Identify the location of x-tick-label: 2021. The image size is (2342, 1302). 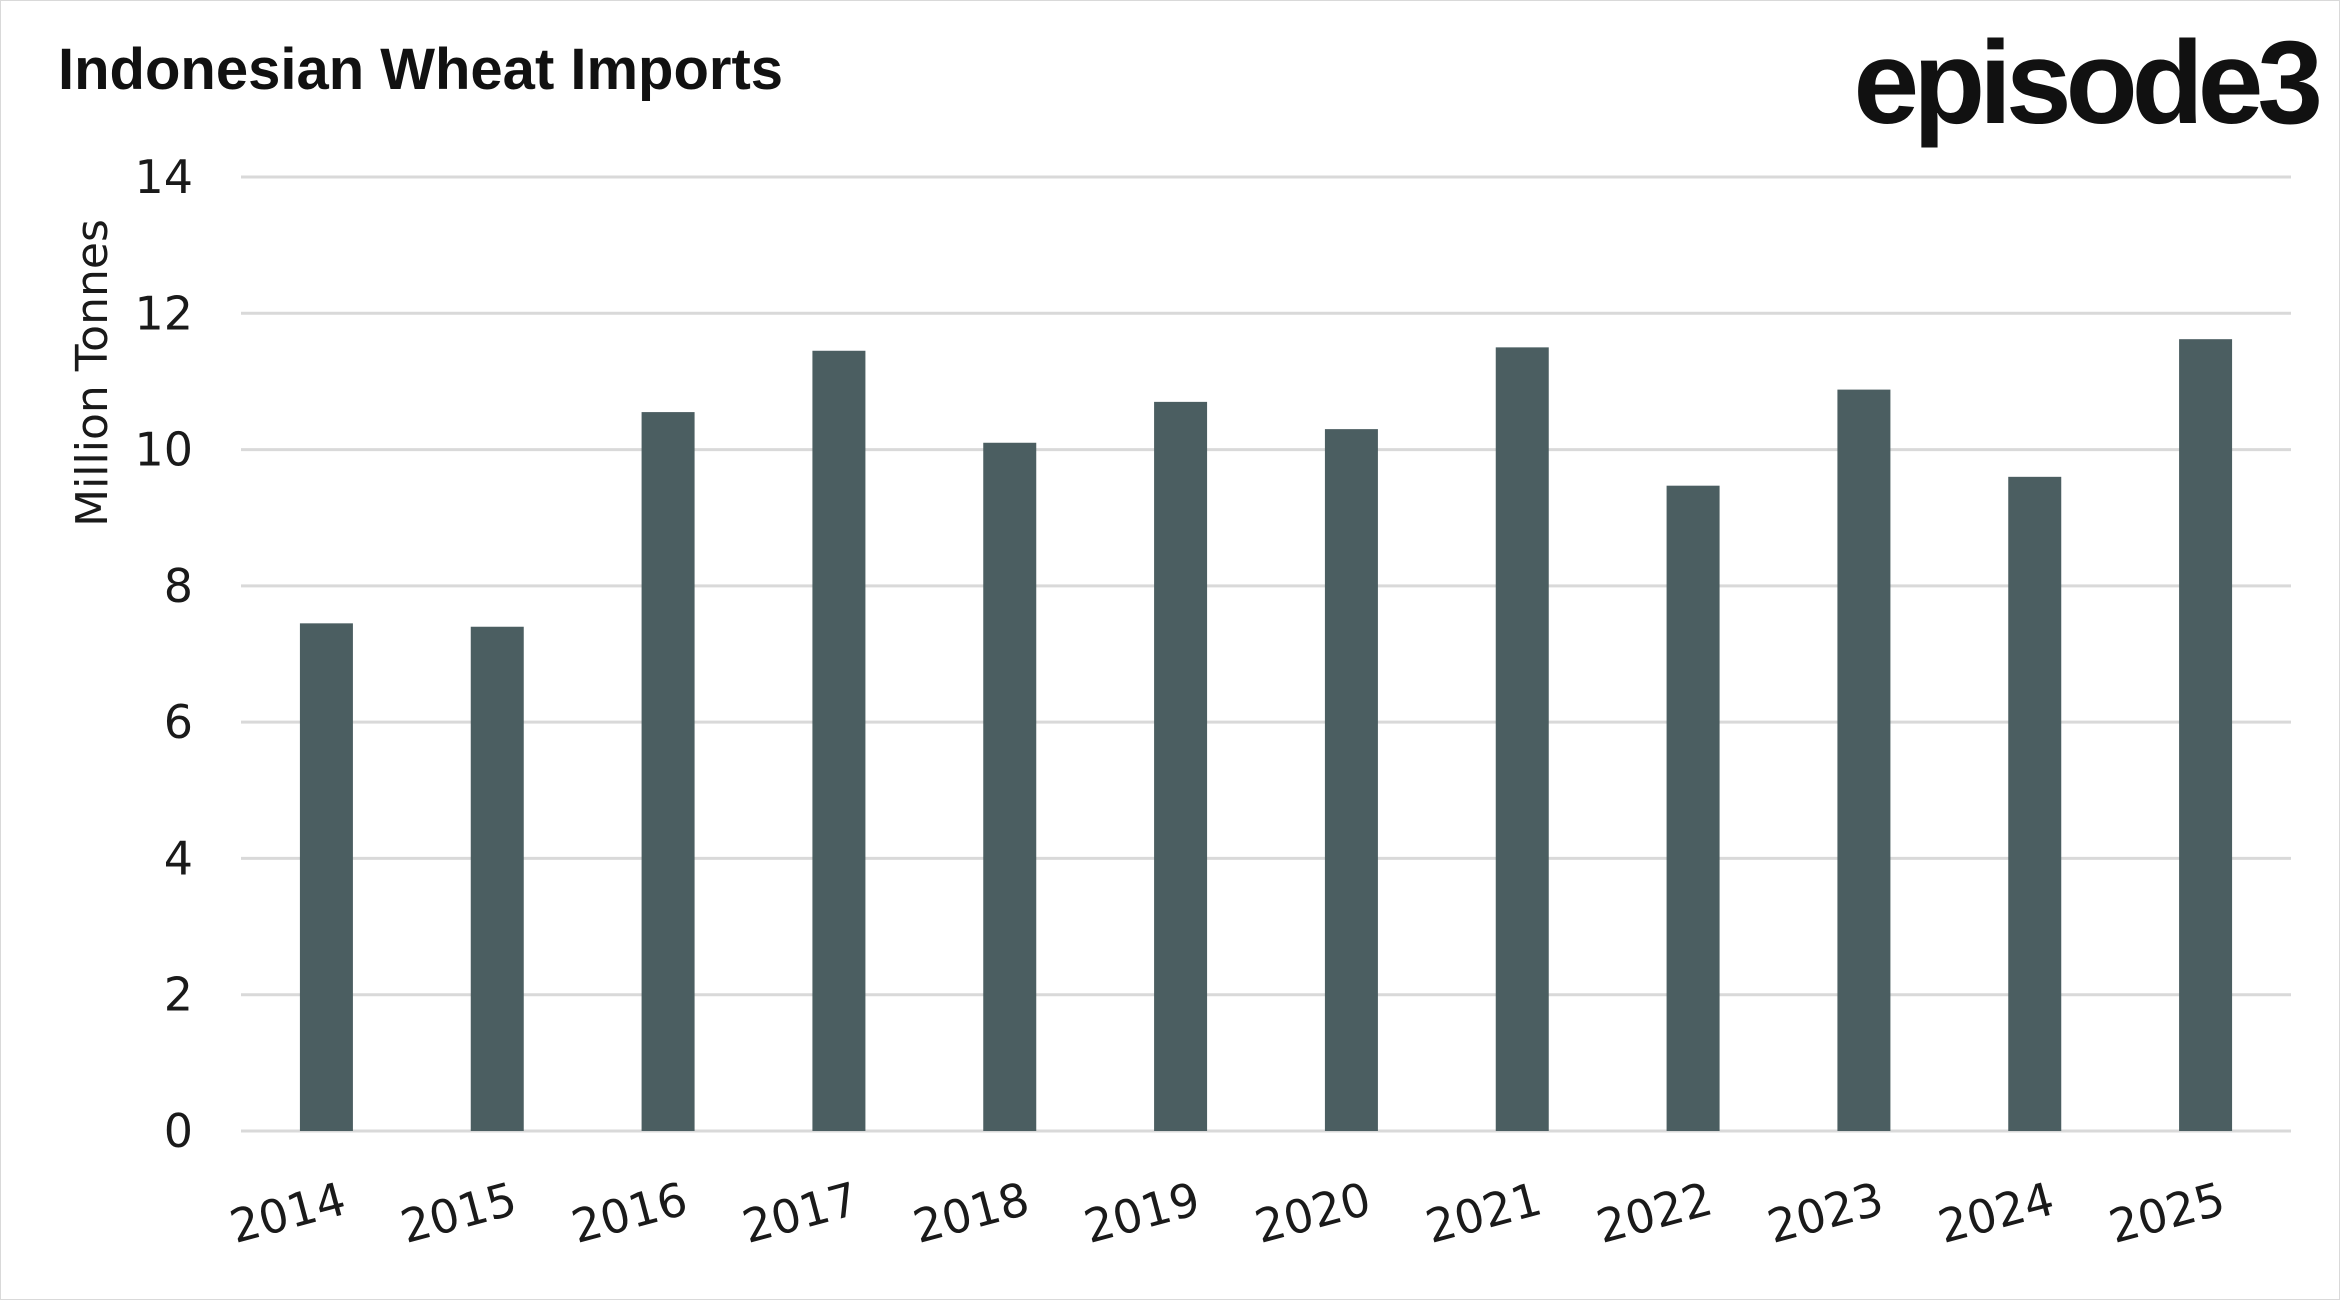
(1483, 1212).